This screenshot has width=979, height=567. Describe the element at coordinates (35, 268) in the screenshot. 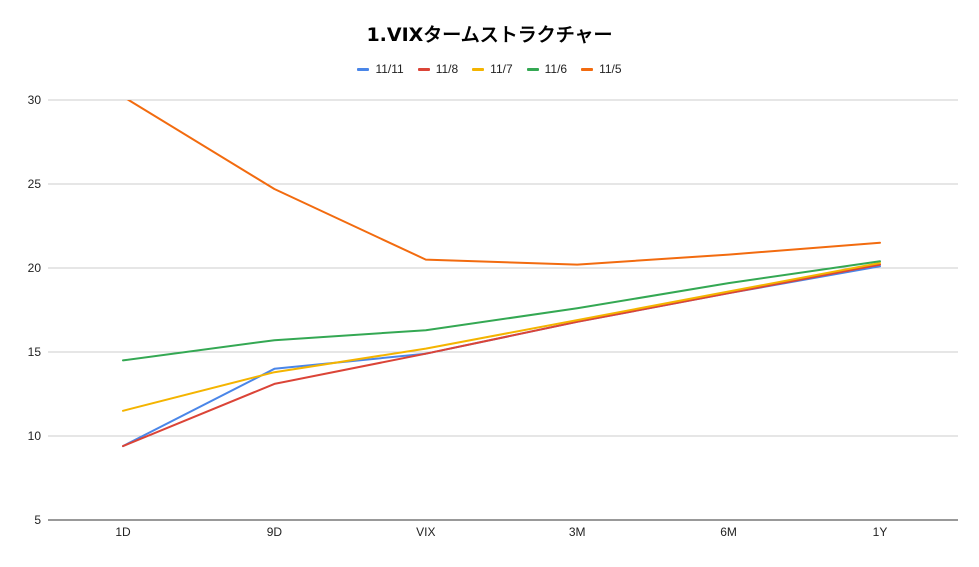

I see `y-tick-label: 20` at that location.